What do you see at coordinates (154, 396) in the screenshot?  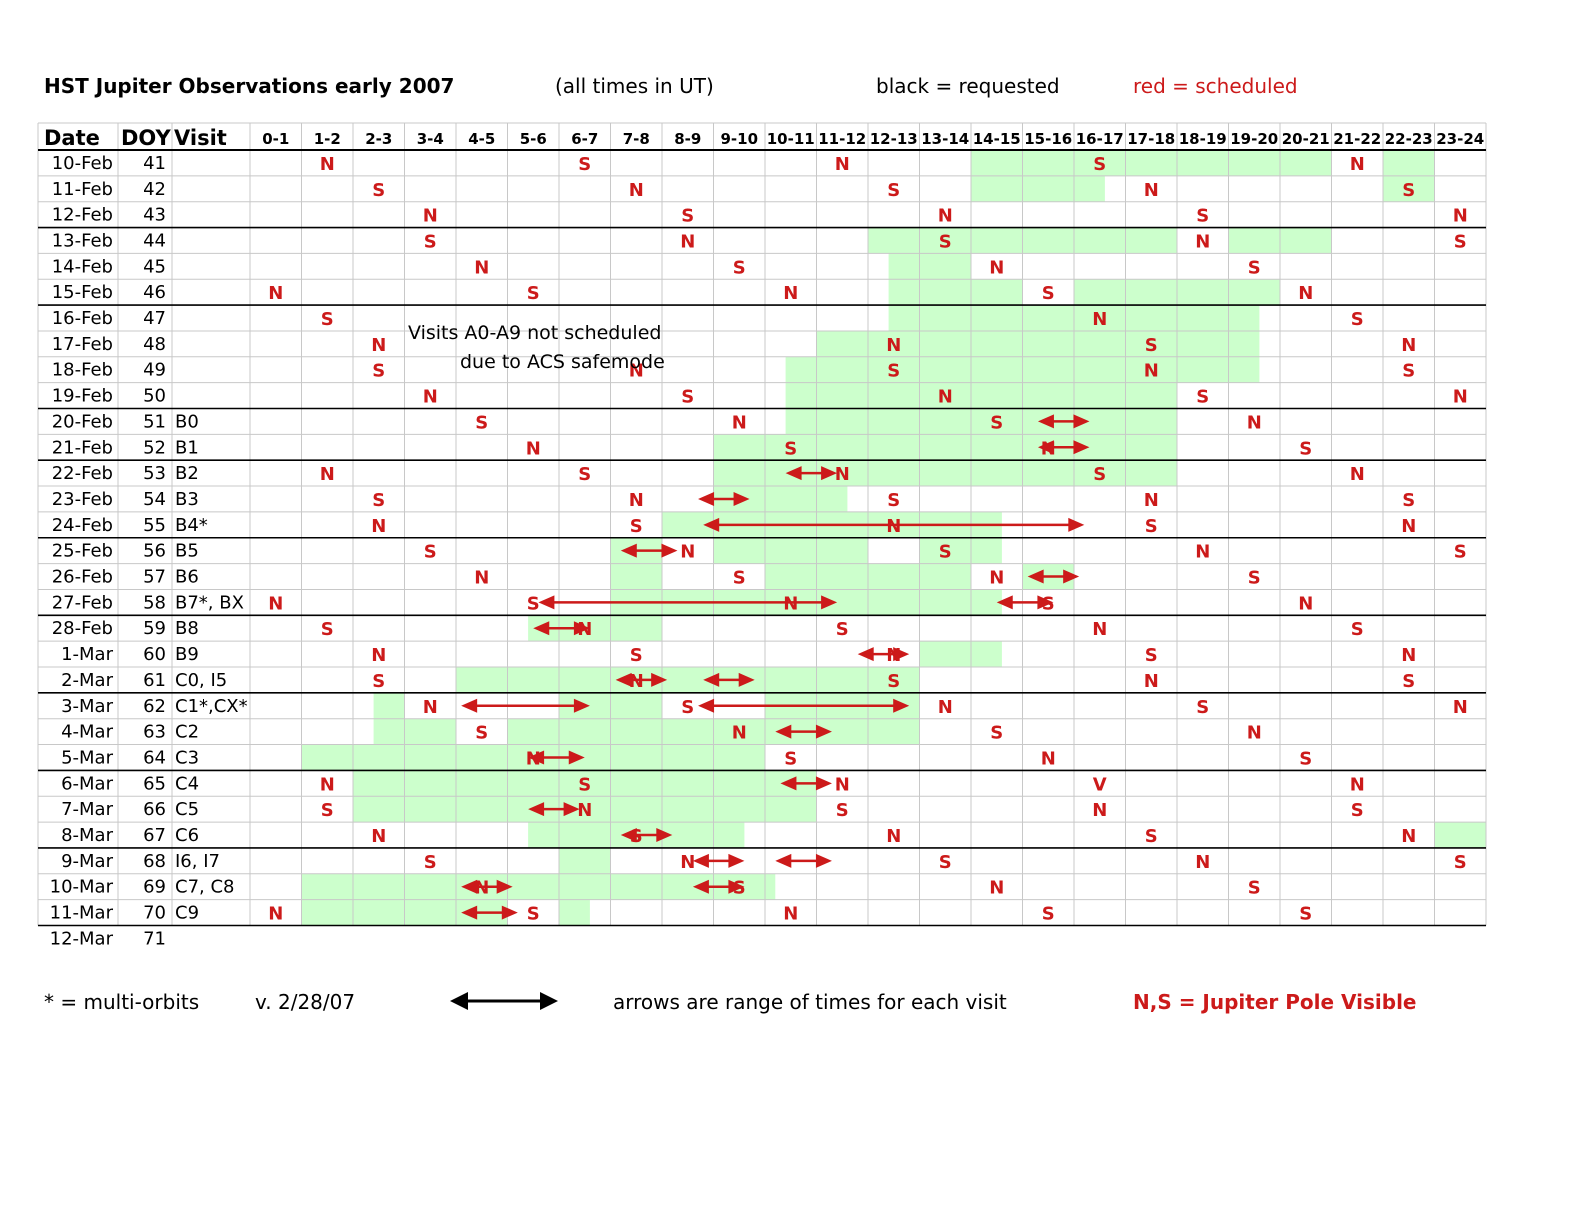 I see `row-doy: 50` at bounding box center [154, 396].